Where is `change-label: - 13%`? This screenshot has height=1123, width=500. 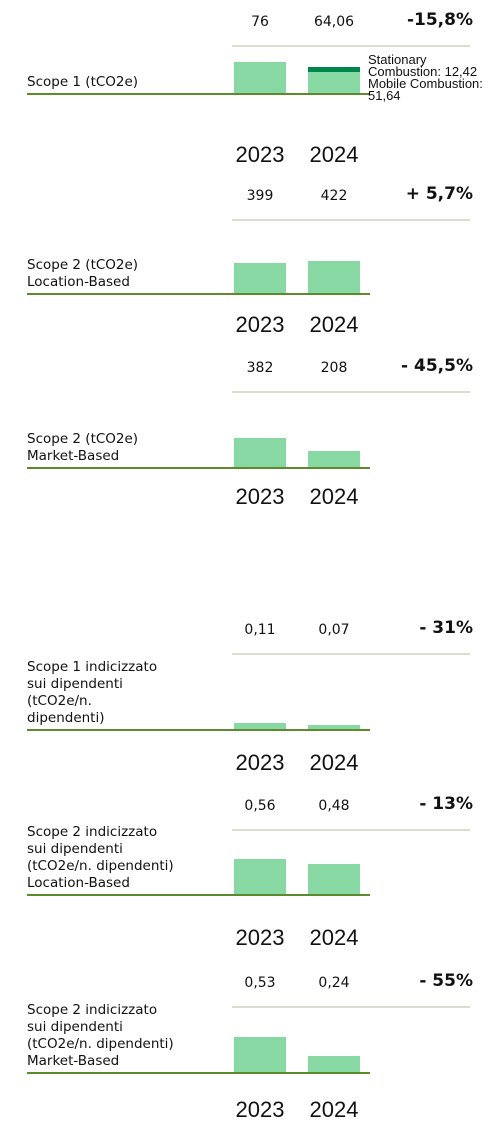
change-label: - 13% is located at coordinates (446, 804).